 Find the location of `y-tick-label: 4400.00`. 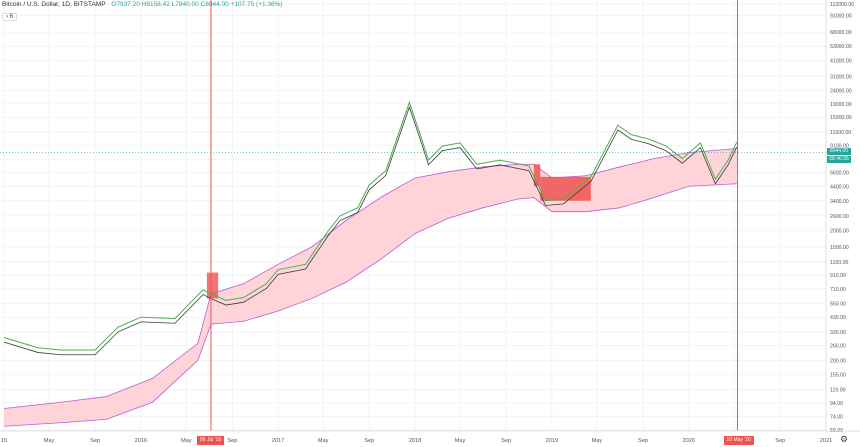

y-tick-label: 4400.00 is located at coordinates (839, 187).